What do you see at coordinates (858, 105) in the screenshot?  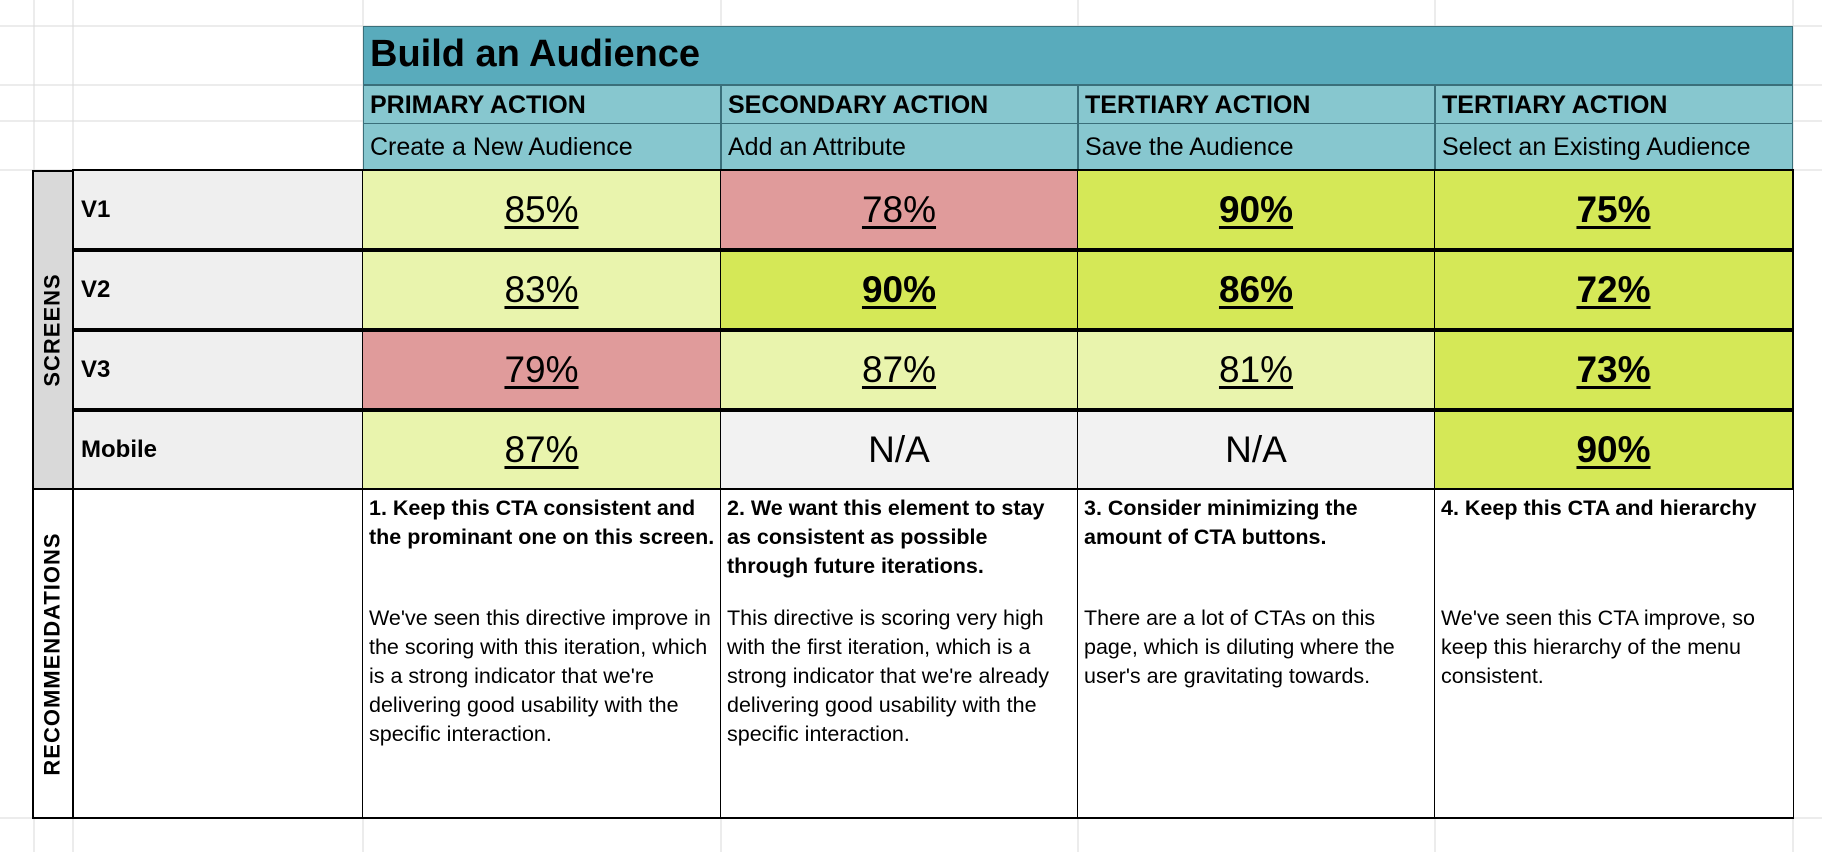 I see `action-type-label: SECONDARY ACTION` at bounding box center [858, 105].